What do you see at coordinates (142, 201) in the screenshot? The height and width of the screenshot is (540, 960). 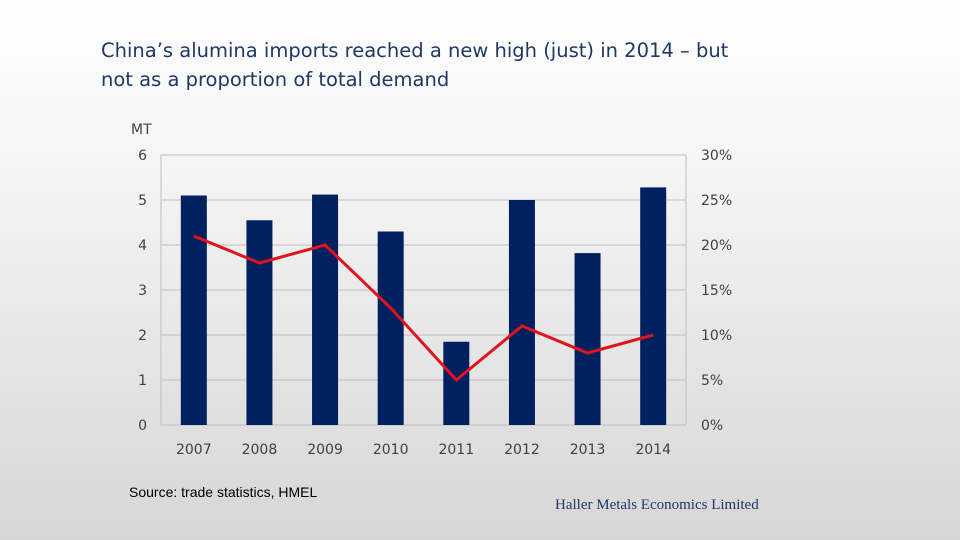 I see `left-tick-label: 5` at bounding box center [142, 201].